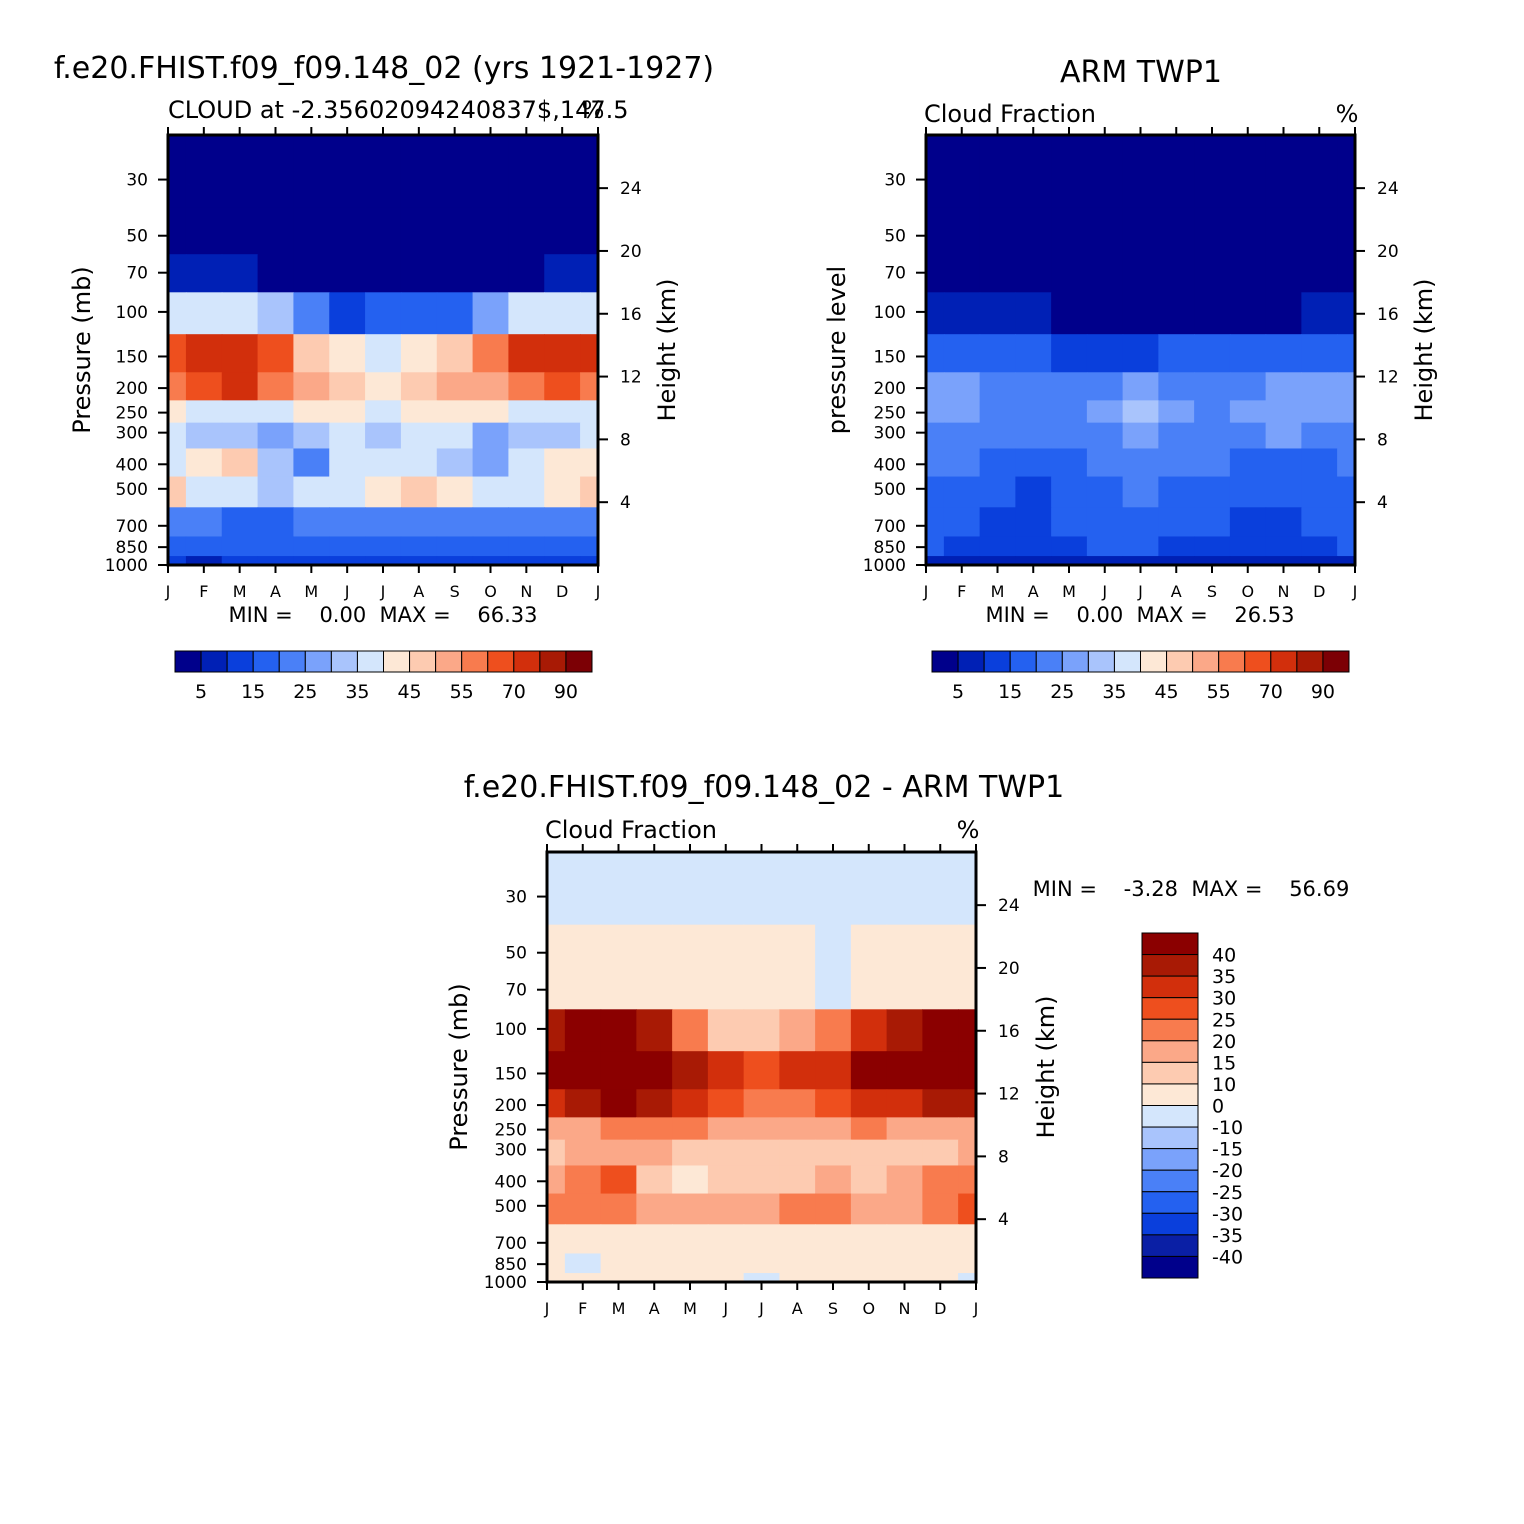 The width and height of the screenshot is (1524, 1524). Describe the element at coordinates (516, 954) in the screenshot. I see `y-tick-label: 50` at that location.